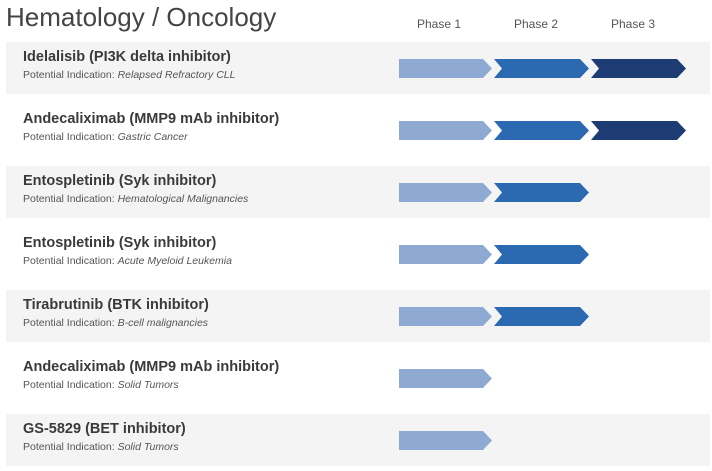 The image size is (712, 471). What do you see at coordinates (174, 261) in the screenshot?
I see `indication-value: Acute Myeloid Leukemia` at bounding box center [174, 261].